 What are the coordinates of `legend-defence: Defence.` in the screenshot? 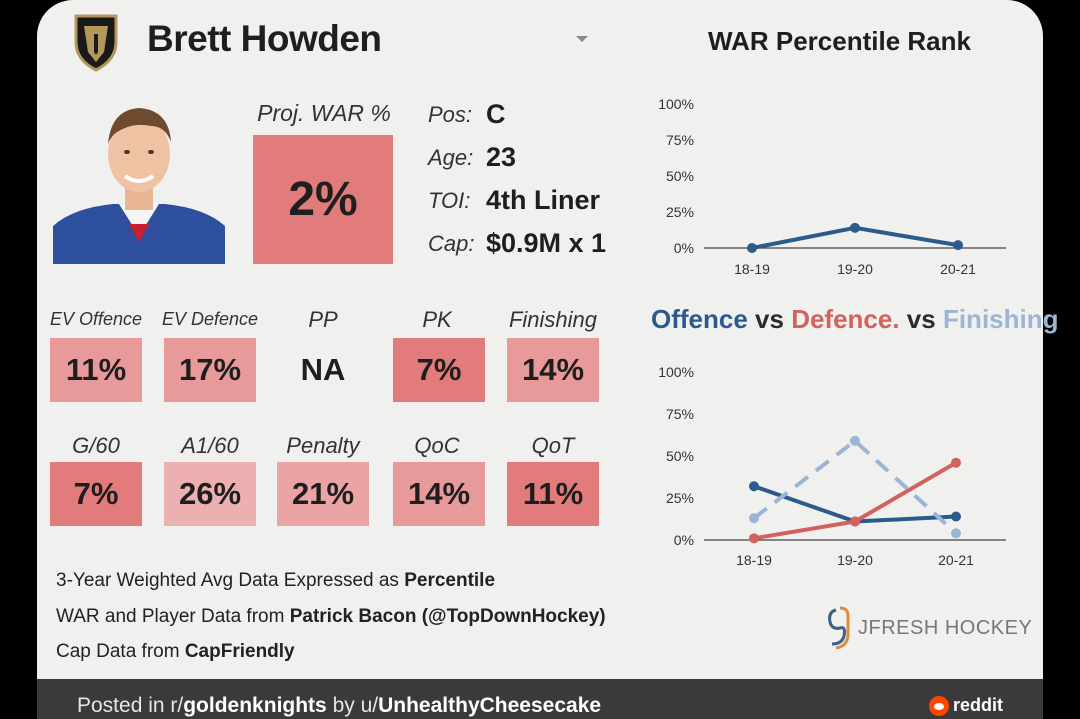 It's located at (845, 319).